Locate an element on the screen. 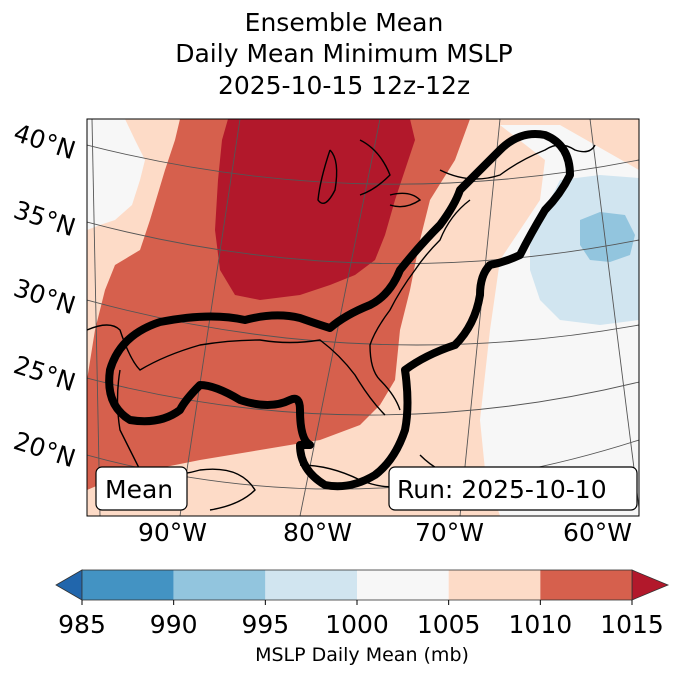 The height and width of the screenshot is (674, 688). colorbar-tick-label: 1005 is located at coordinates (449, 624).